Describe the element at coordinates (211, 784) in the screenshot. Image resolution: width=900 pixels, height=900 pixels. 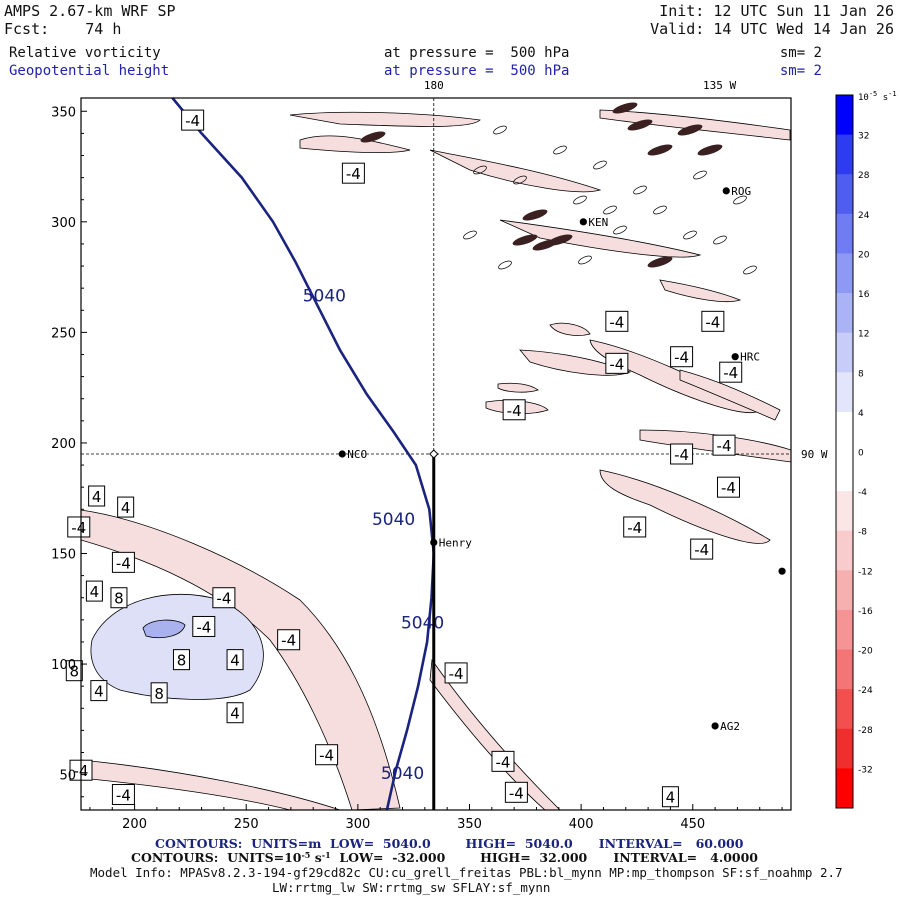
I see `neg-band-south` at that location.